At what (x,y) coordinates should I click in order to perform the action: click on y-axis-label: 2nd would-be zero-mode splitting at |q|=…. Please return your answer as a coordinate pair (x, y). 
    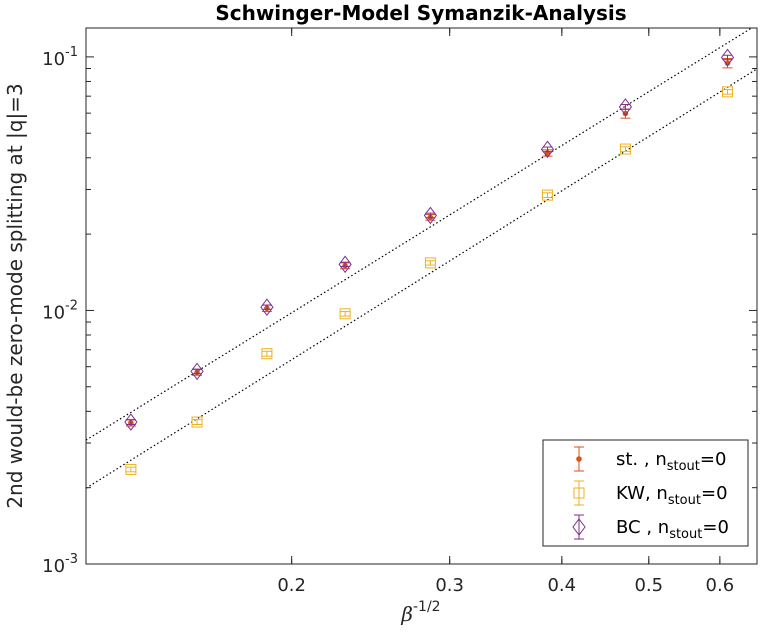
    Looking at the image, I should click on (15, 295).